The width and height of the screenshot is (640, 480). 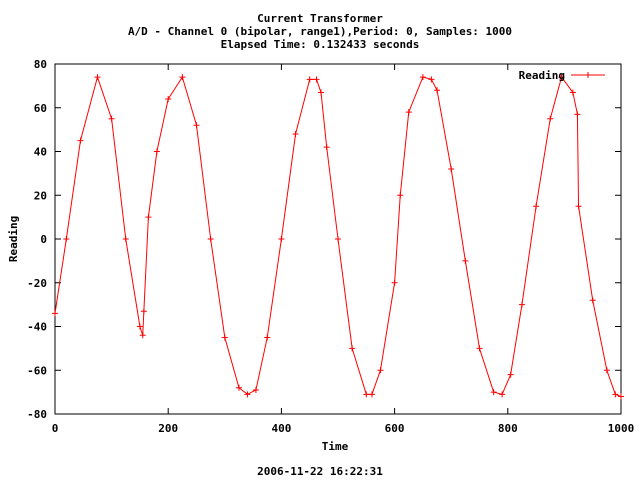 I want to click on y-tick-label: -20, so click(x=37, y=283).